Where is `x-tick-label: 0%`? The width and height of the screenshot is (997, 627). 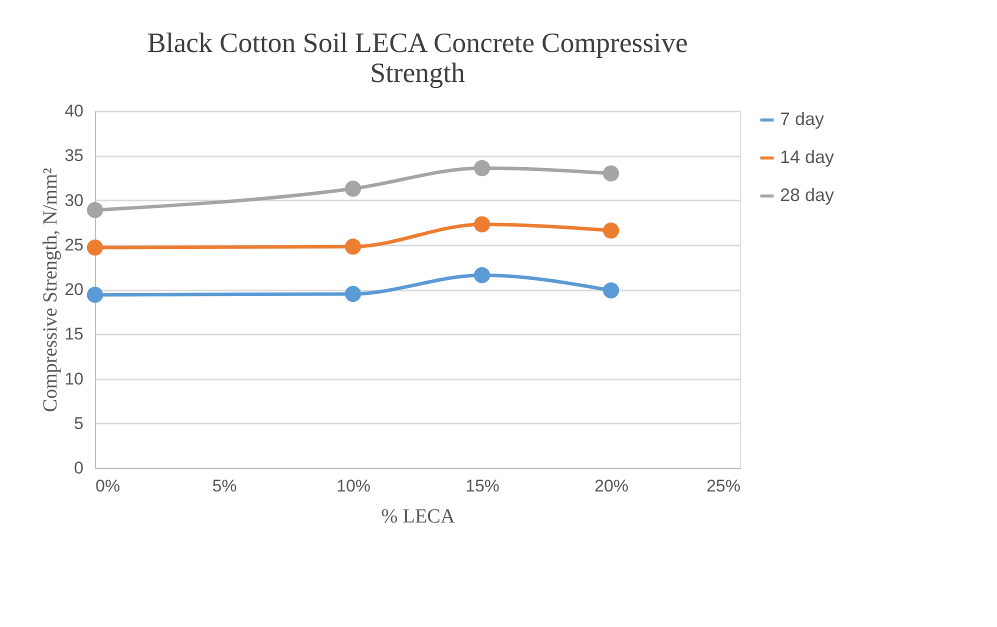
x-tick-label: 0% is located at coordinates (108, 486).